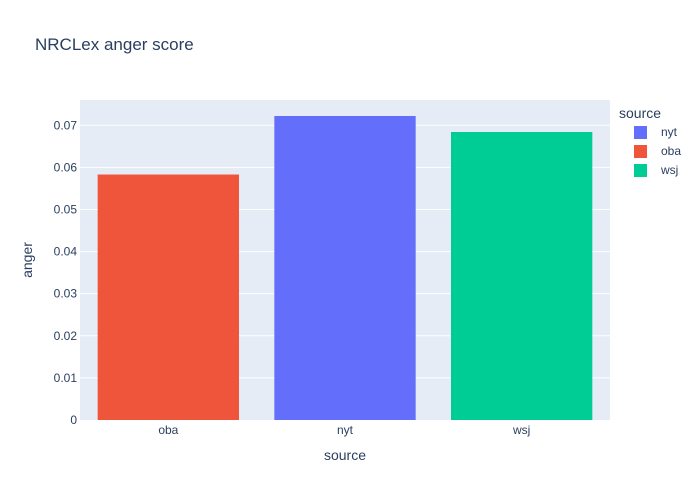 This screenshot has width=700, height=500. I want to click on y-axis-title: anger, so click(27, 260).